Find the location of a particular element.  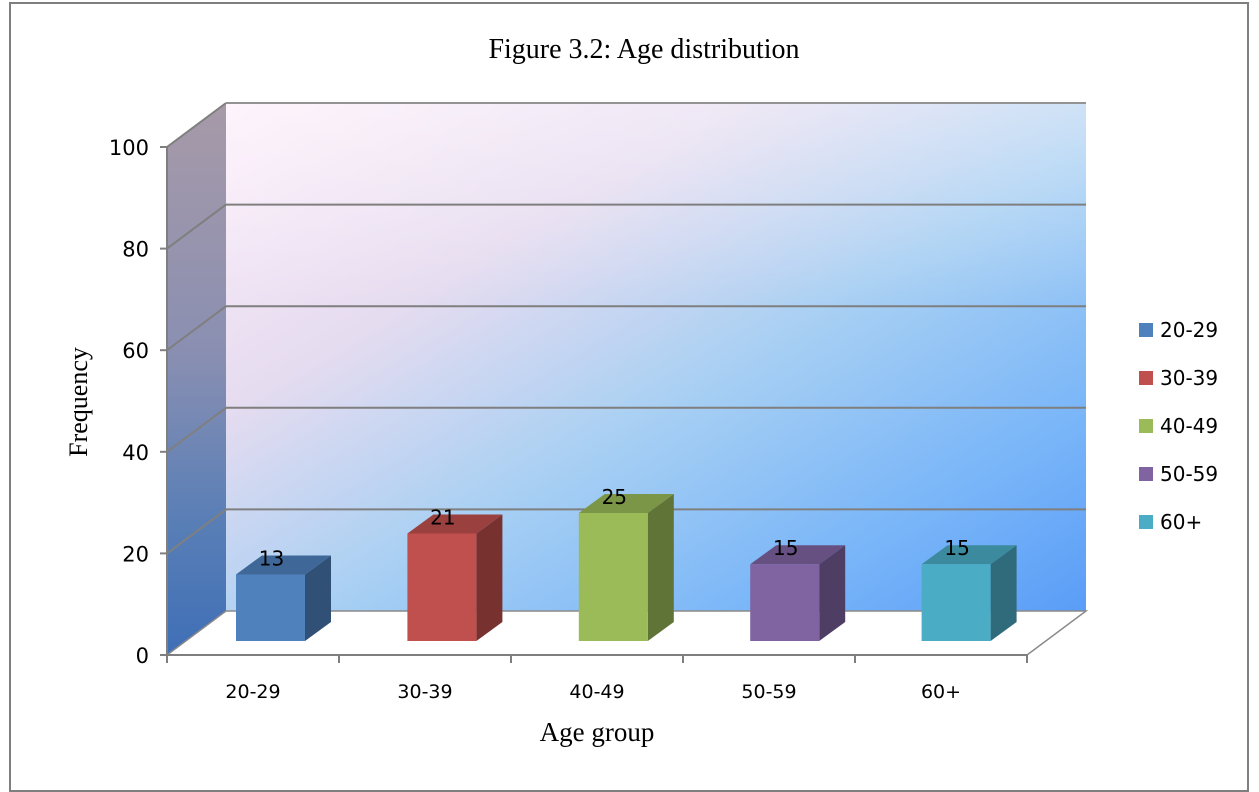

data-label: 21 is located at coordinates (442, 517).